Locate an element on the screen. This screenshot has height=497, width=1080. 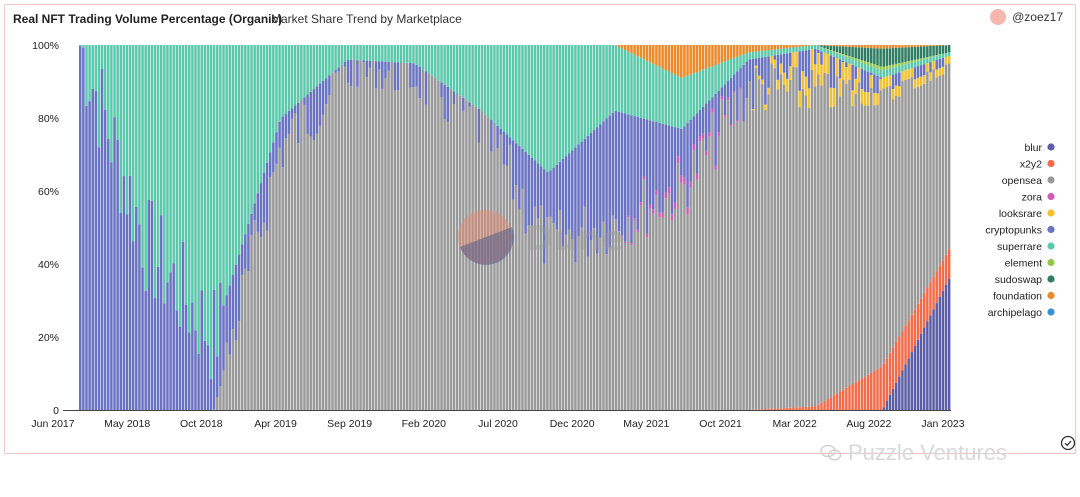
legend-label-superrare: superrare is located at coordinates (1019, 247).